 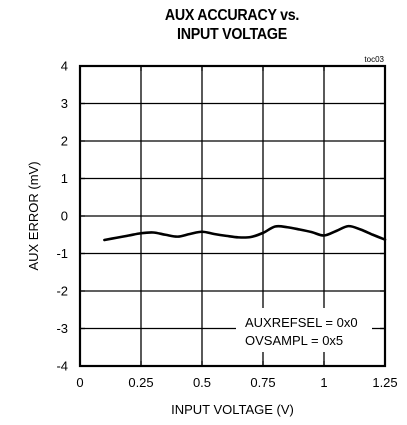 What do you see at coordinates (262, 382) in the screenshot?
I see `x-tick-label: 0.75` at bounding box center [262, 382].